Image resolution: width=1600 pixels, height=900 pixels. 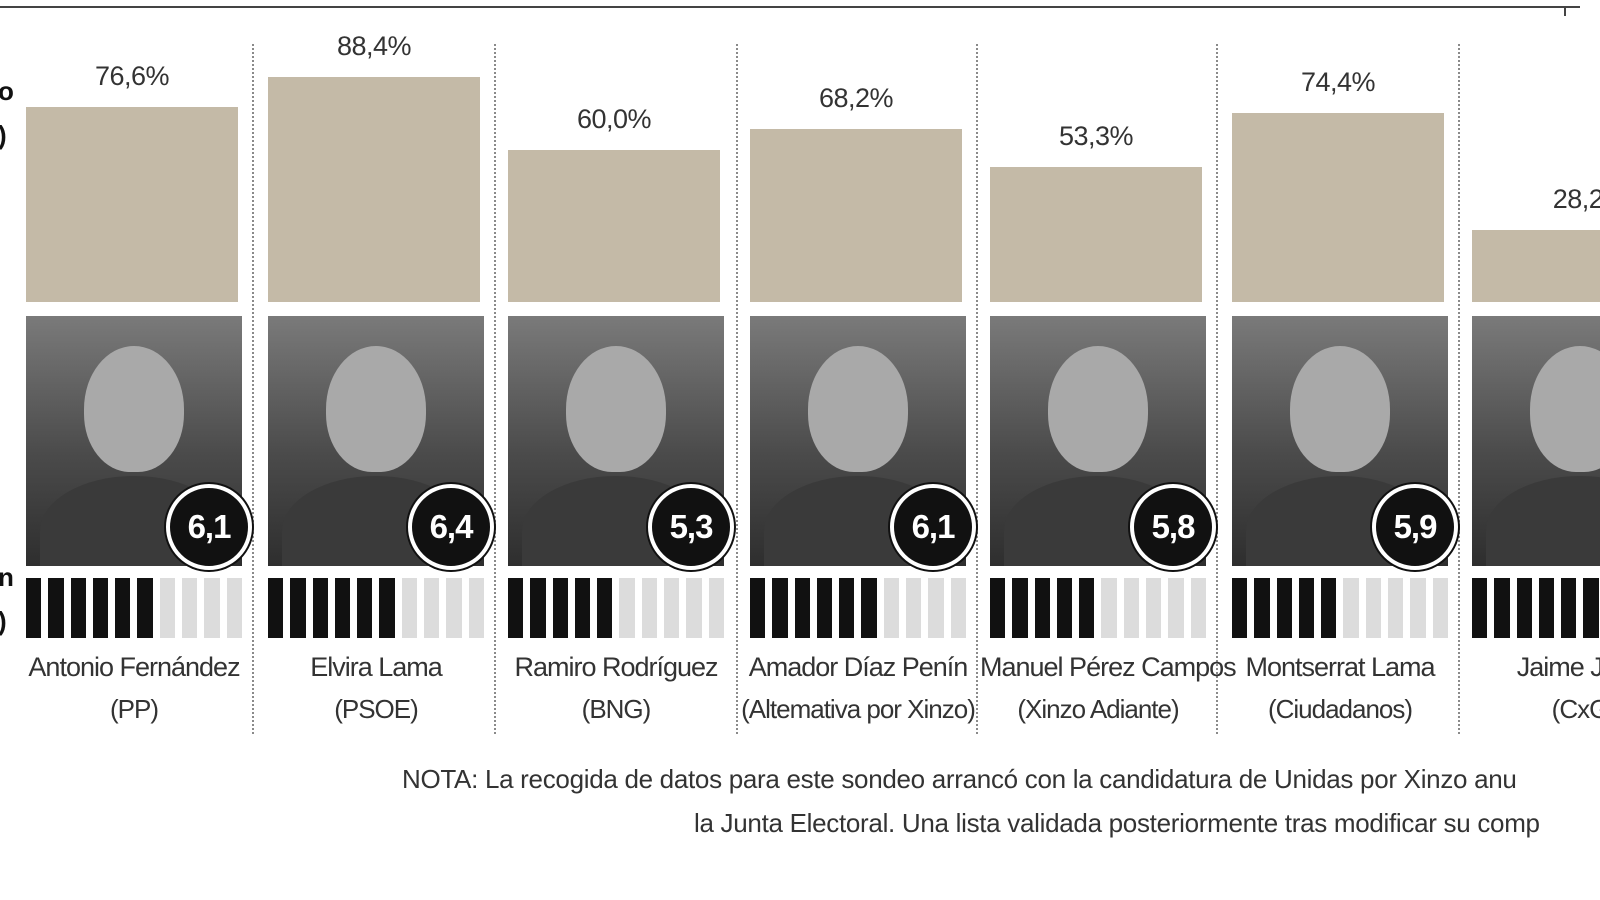 I want to click on top-rule-tick, so click(x=1565, y=11).